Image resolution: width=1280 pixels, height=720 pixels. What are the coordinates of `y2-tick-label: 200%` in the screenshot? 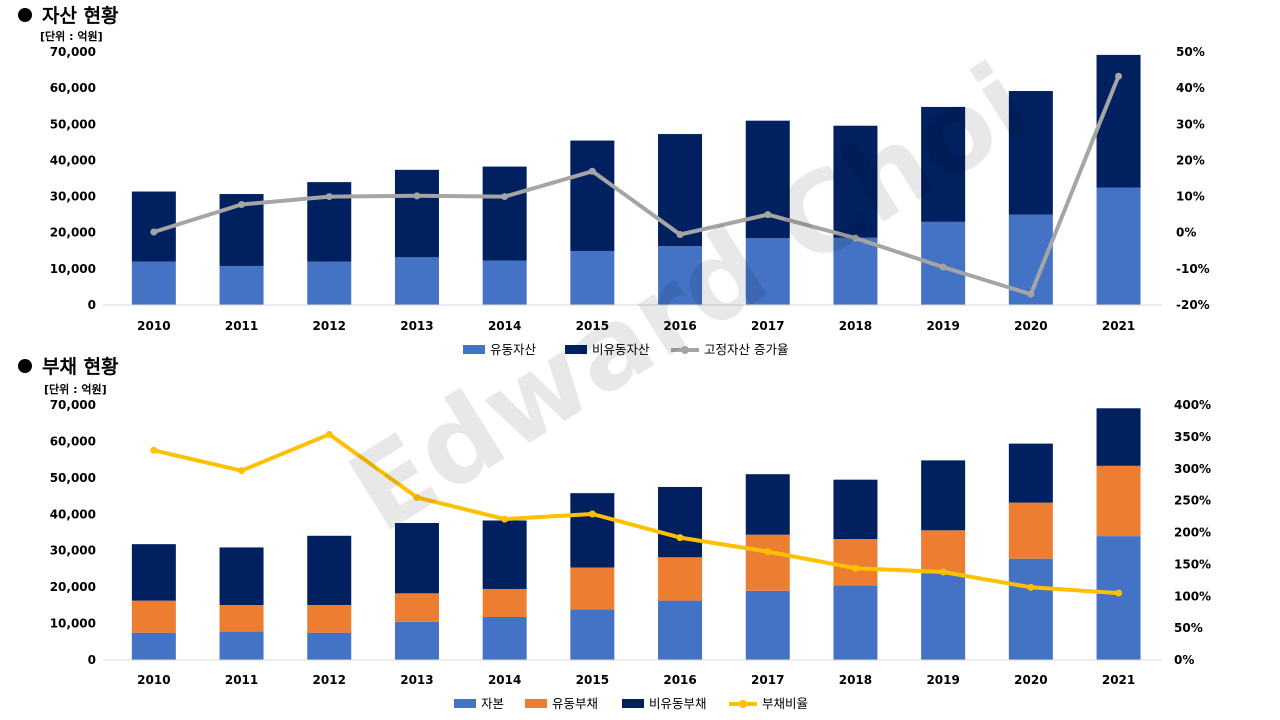 It's located at (1192, 533).